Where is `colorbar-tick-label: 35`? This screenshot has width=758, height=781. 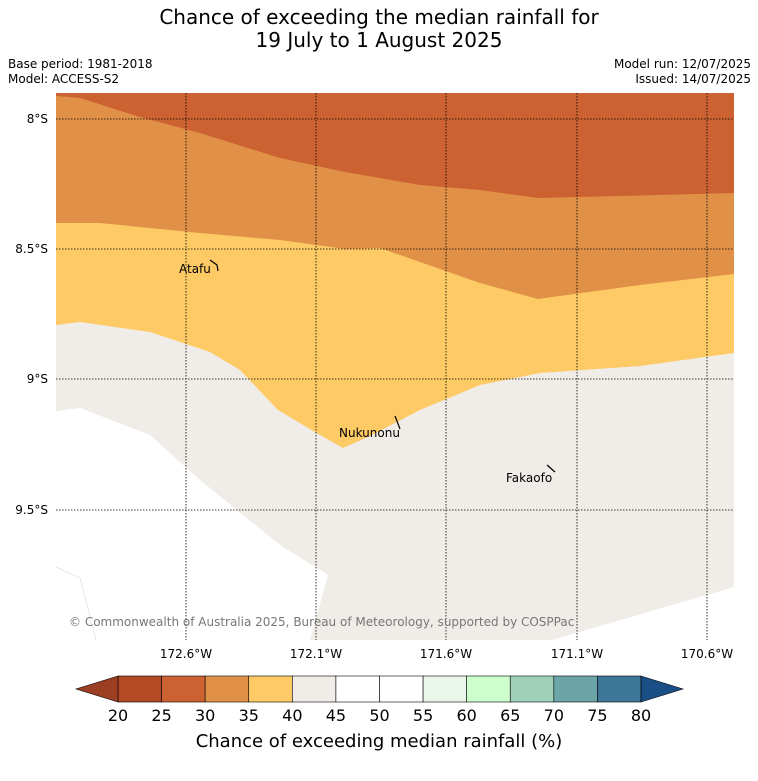
colorbar-tick-label: 35 is located at coordinates (249, 715).